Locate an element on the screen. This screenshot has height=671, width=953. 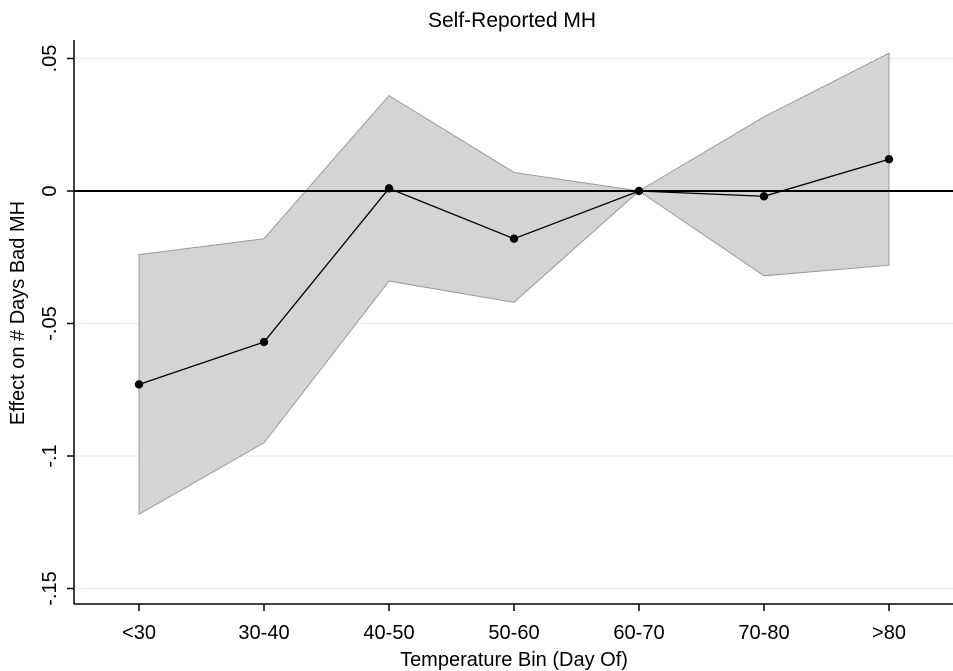
x-tick-label-2: 40-50 is located at coordinates (388, 633).